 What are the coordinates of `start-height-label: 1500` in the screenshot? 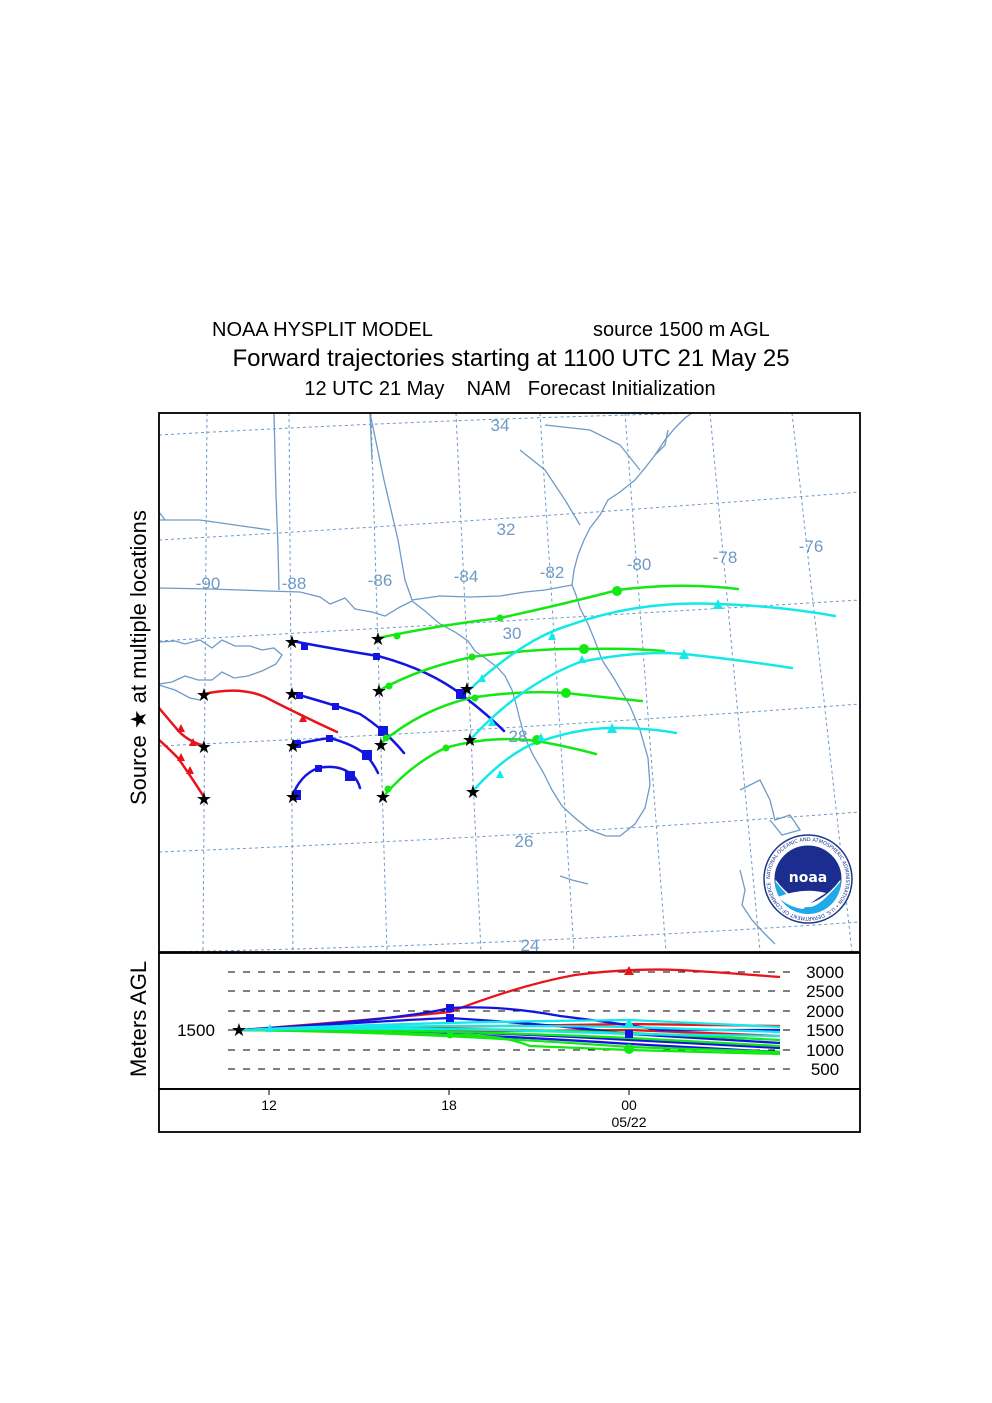 It's located at (196, 1030).